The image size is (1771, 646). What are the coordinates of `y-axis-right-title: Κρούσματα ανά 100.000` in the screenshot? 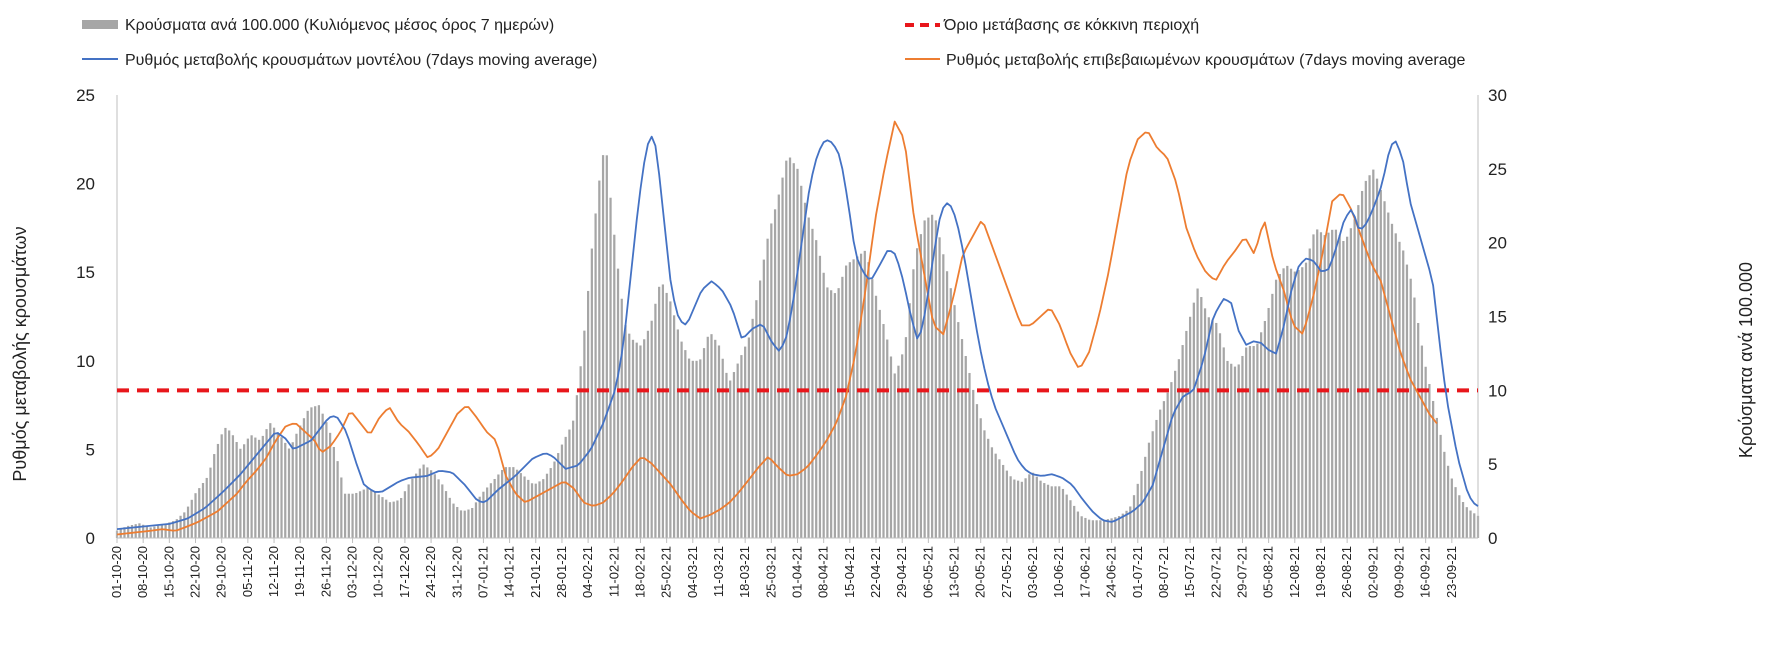 It's located at (1746, 360).